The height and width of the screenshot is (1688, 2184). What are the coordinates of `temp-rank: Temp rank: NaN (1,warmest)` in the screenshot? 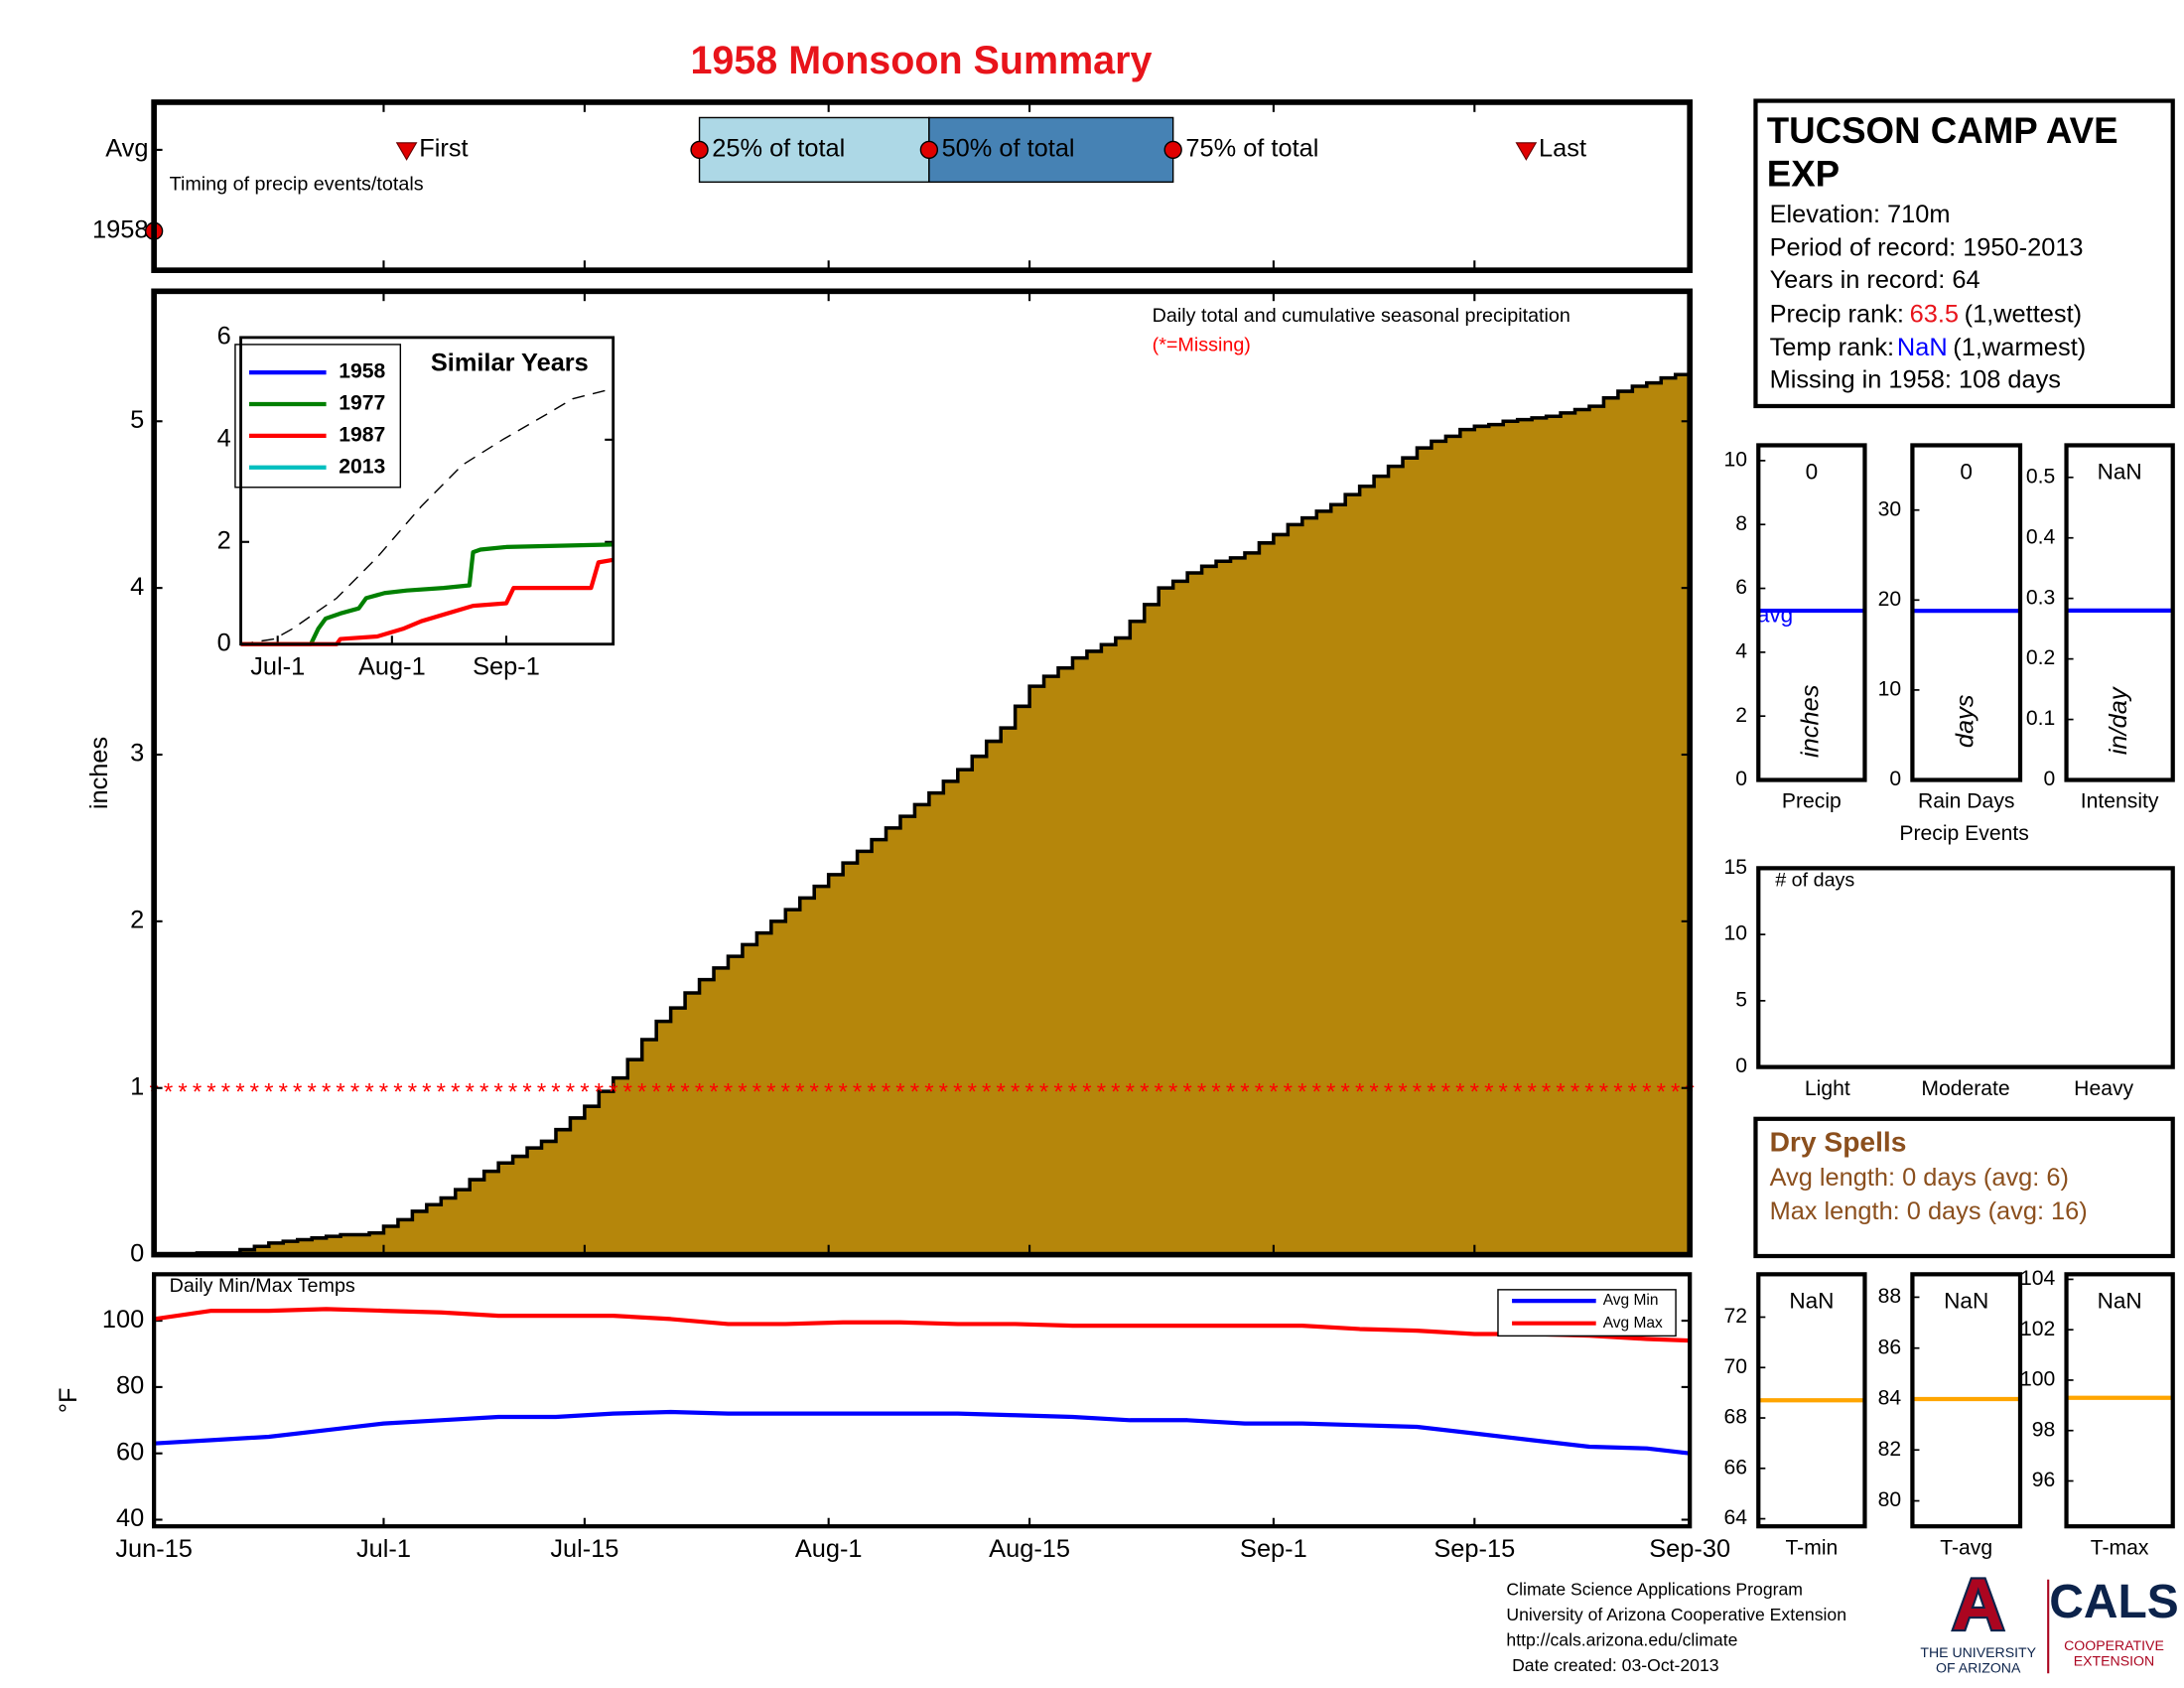 It's located at (1928, 347).